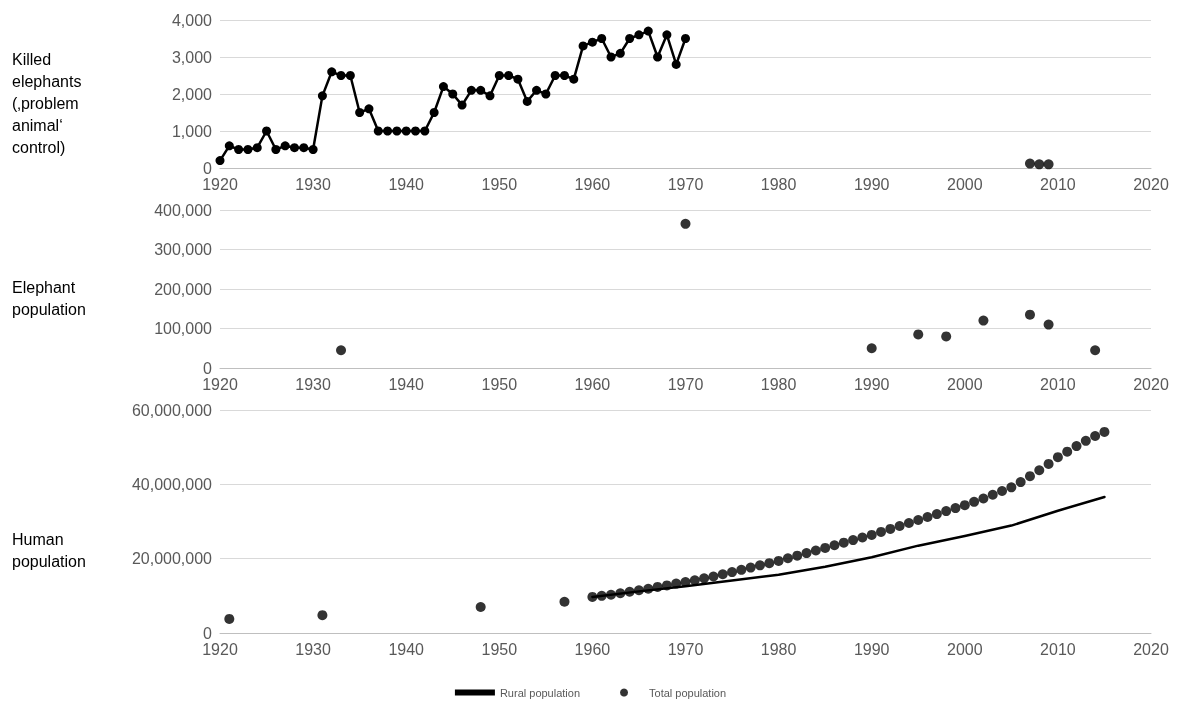 The width and height of the screenshot is (1181, 709). I want to click on y-tick-label: 4,000, so click(192, 20).